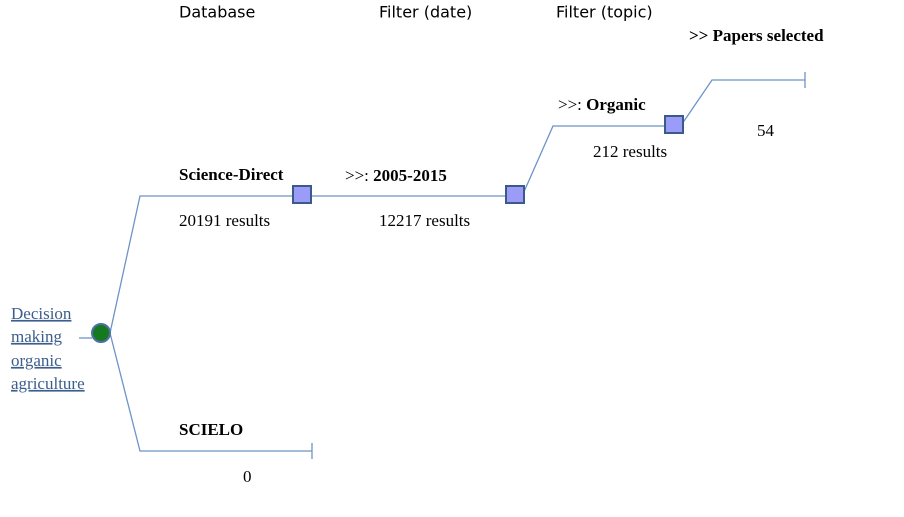 The image size is (904, 517). I want to click on node-result: 54, so click(766, 130).